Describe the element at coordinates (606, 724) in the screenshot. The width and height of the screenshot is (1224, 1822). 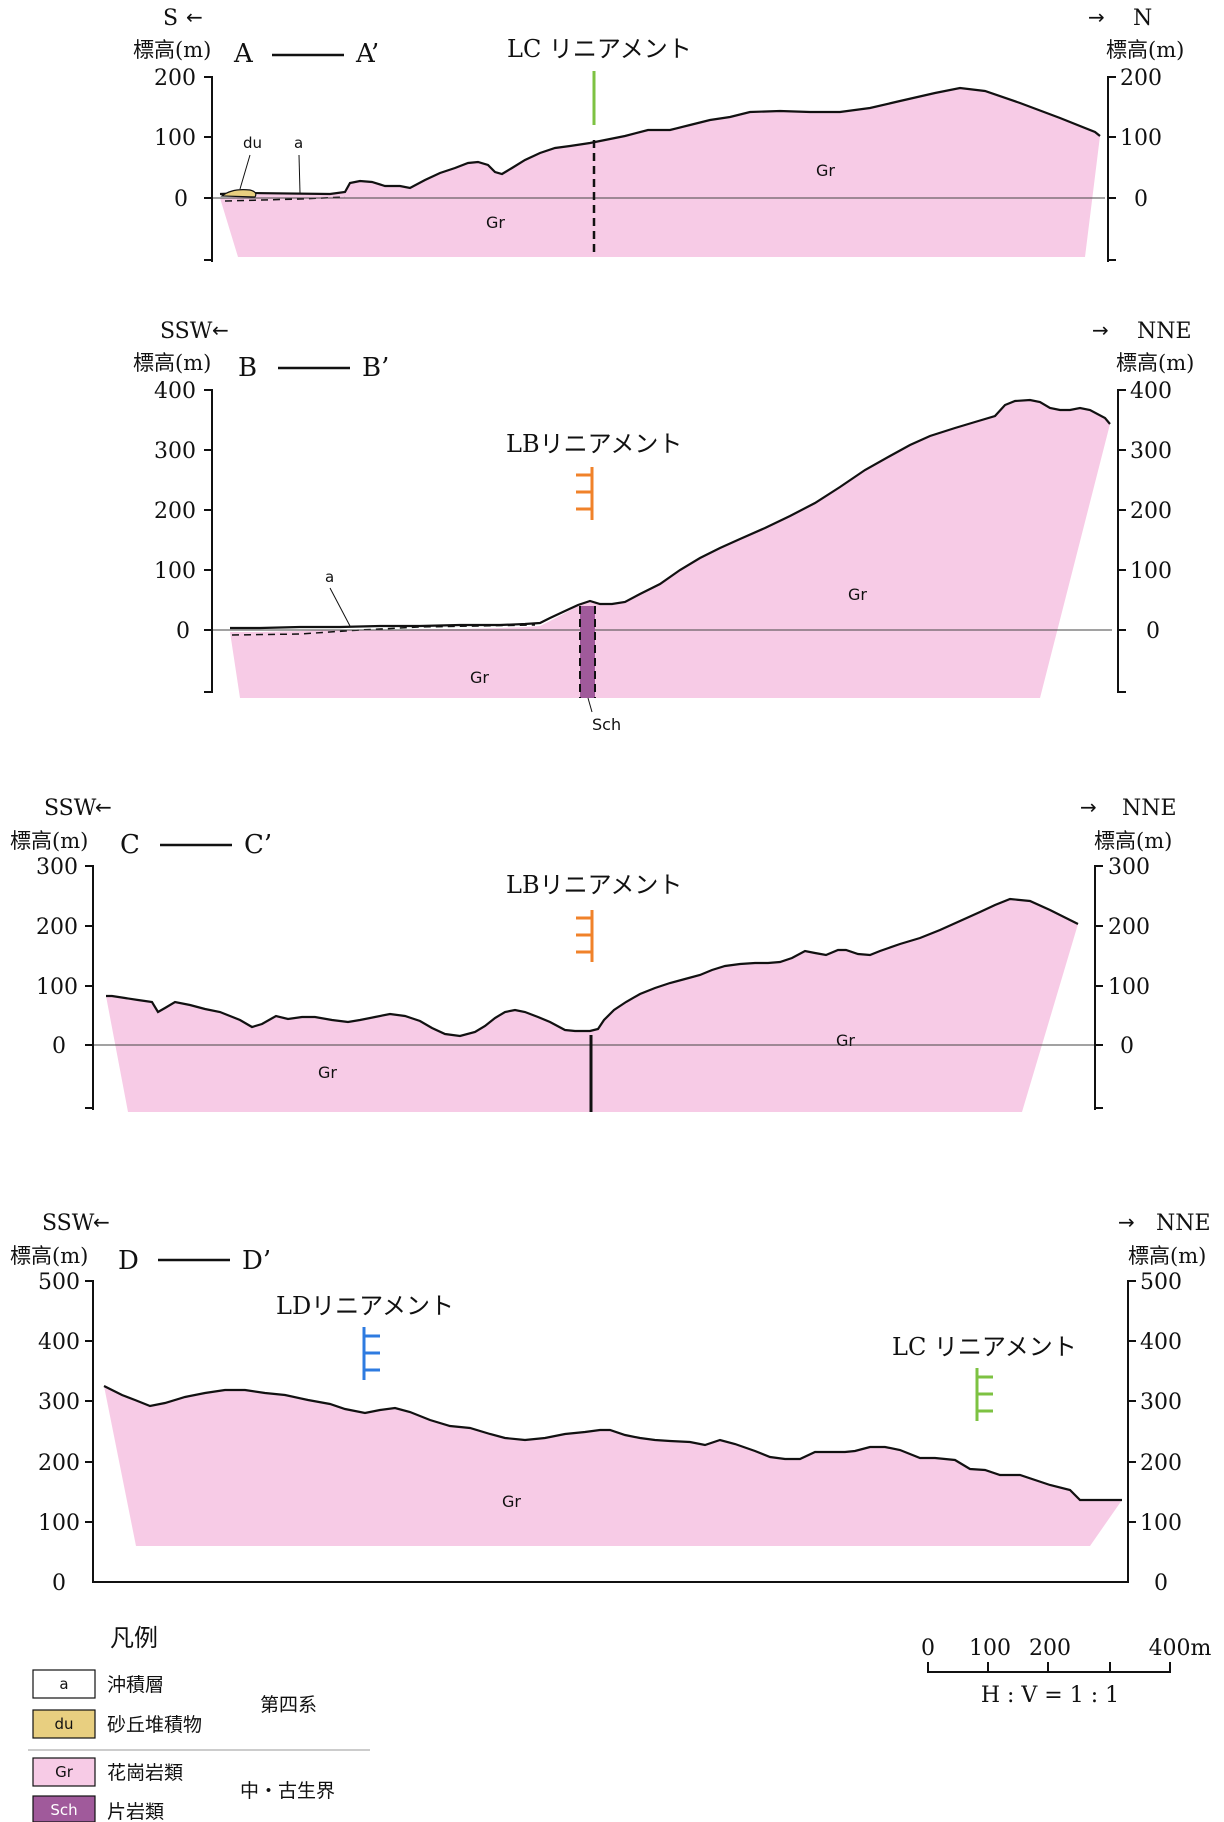
I see `section-b-label-sch: Sch` at that location.